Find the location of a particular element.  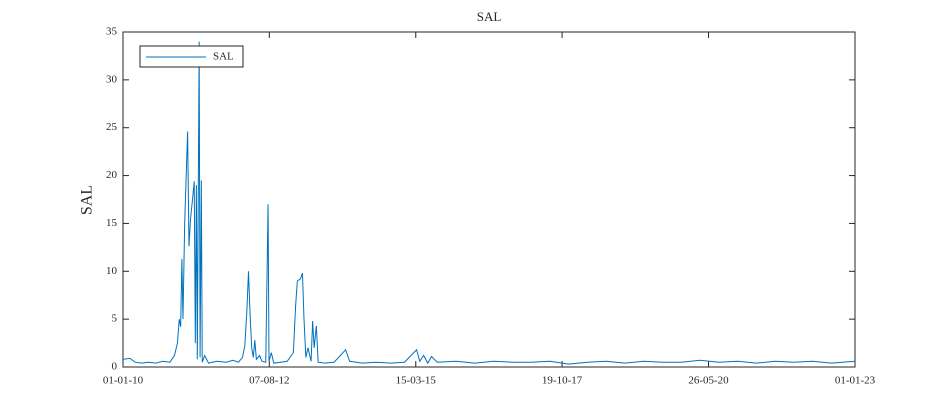

y-tick-label: 15 is located at coordinates (112, 223).